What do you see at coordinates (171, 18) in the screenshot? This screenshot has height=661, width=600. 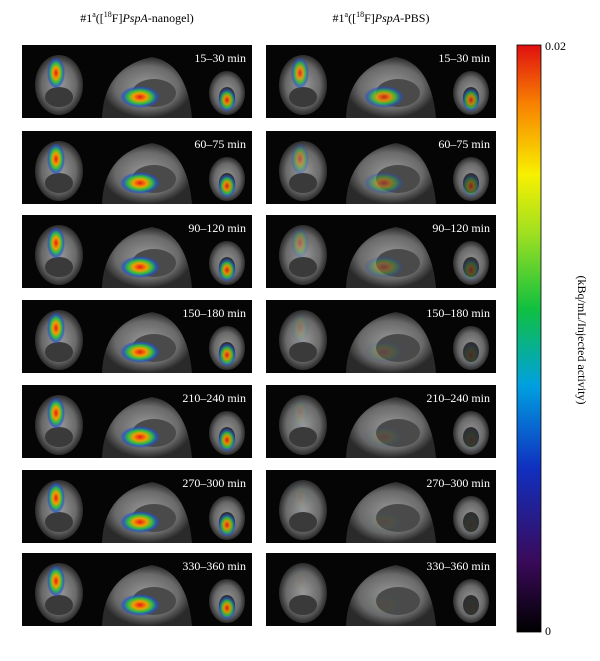 I see `header-suffix: -nanogel)` at bounding box center [171, 18].